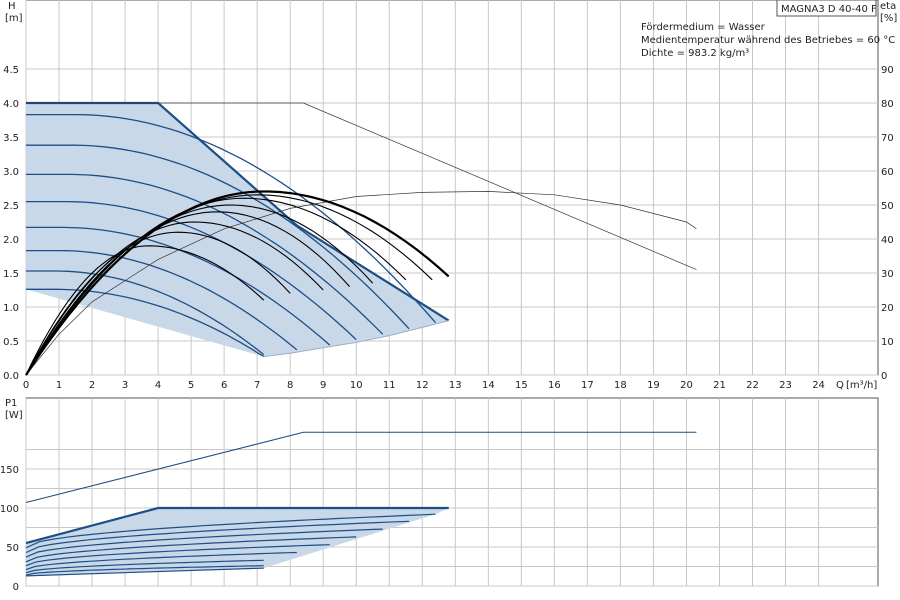  What do you see at coordinates (11, 376) in the screenshot?
I see `h-tick-label: 0.0` at bounding box center [11, 376].